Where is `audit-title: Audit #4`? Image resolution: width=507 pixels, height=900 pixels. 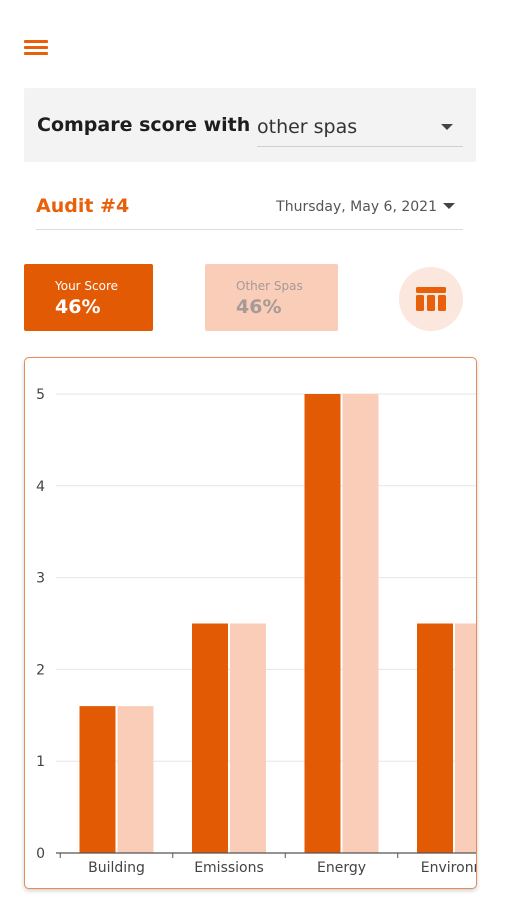 audit-title: Audit #4 is located at coordinates (83, 206).